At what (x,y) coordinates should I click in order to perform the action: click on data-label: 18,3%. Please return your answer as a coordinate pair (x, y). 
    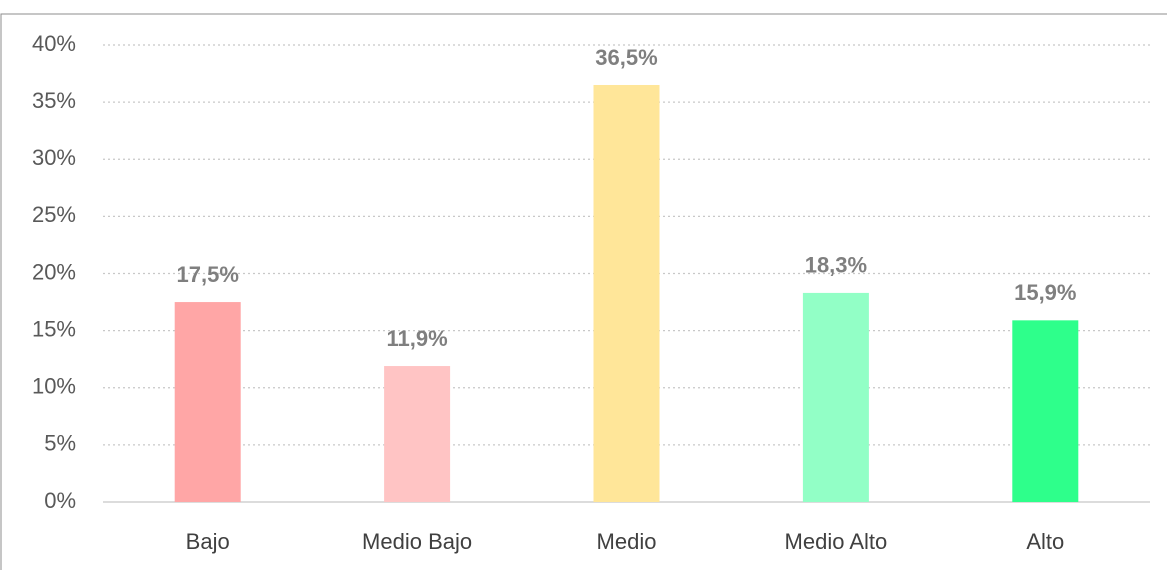
    Looking at the image, I should click on (836, 265).